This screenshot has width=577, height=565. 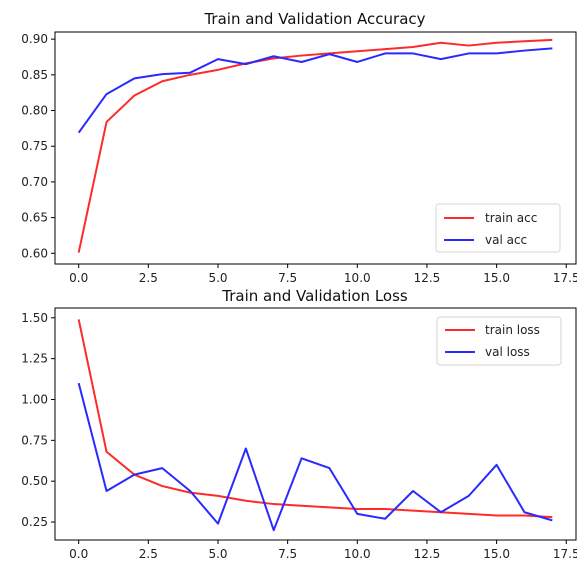 What do you see at coordinates (499, 341) in the screenshot?
I see `loss-legend: train loss val loss` at bounding box center [499, 341].